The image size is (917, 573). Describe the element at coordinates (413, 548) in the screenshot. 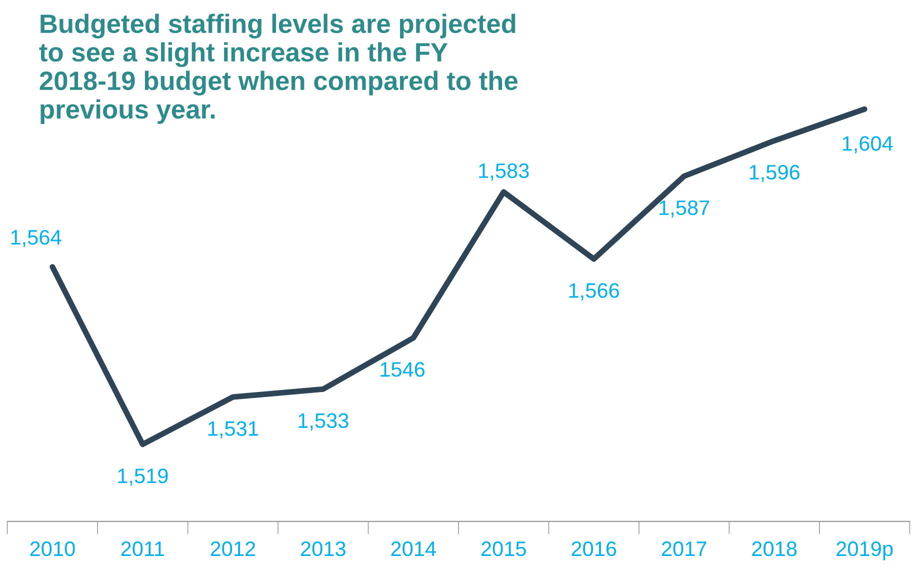

I see `x-tick-label: 2014` at that location.